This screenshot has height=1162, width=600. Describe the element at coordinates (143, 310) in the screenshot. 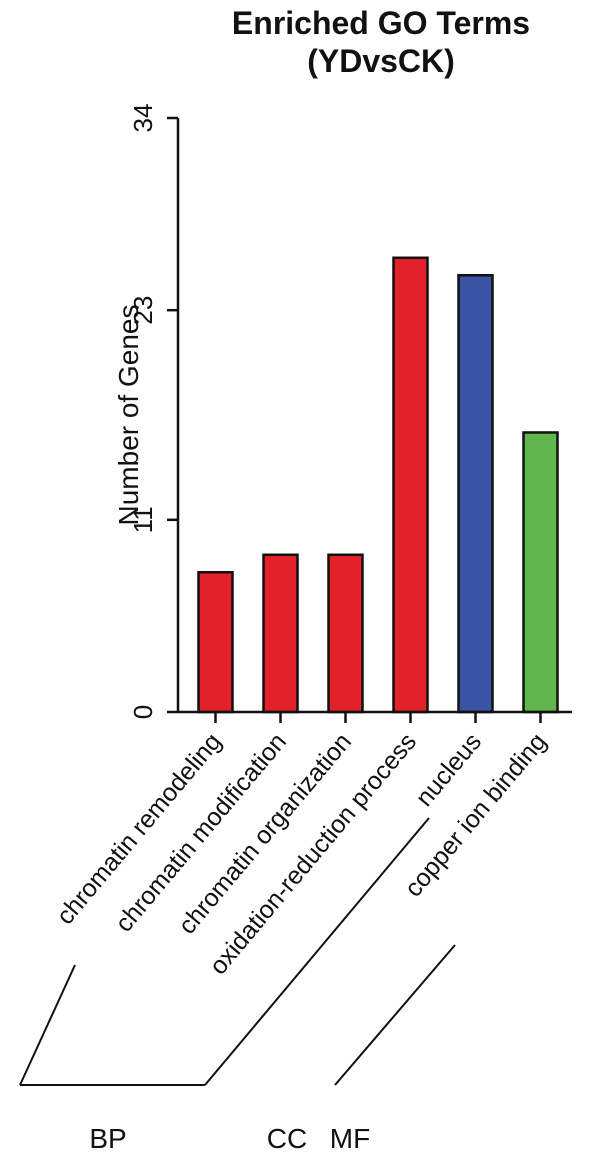

I see `y-tick-label-3: 23` at that location.